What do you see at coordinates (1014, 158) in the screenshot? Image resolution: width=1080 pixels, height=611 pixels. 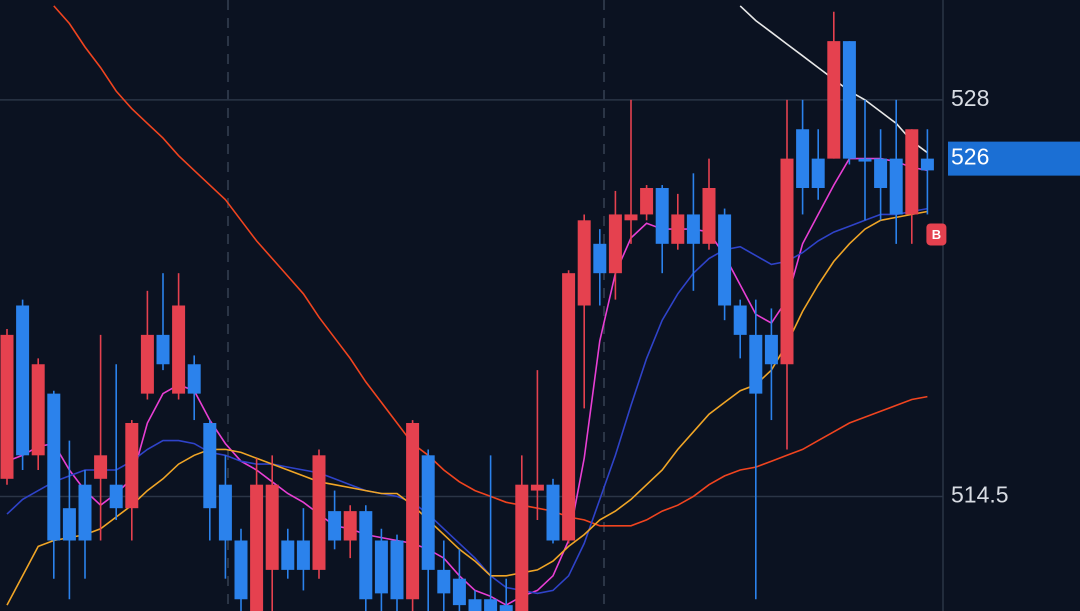 I see `last-price-box` at bounding box center [1014, 158].